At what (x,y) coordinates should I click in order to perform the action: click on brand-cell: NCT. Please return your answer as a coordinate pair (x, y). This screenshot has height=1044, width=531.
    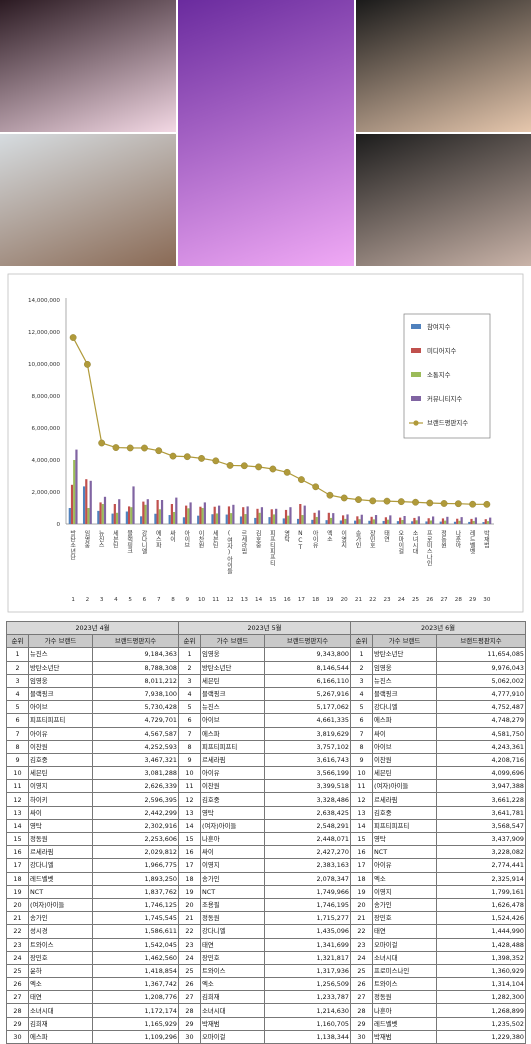
    Looking at the image, I should click on (60, 891).